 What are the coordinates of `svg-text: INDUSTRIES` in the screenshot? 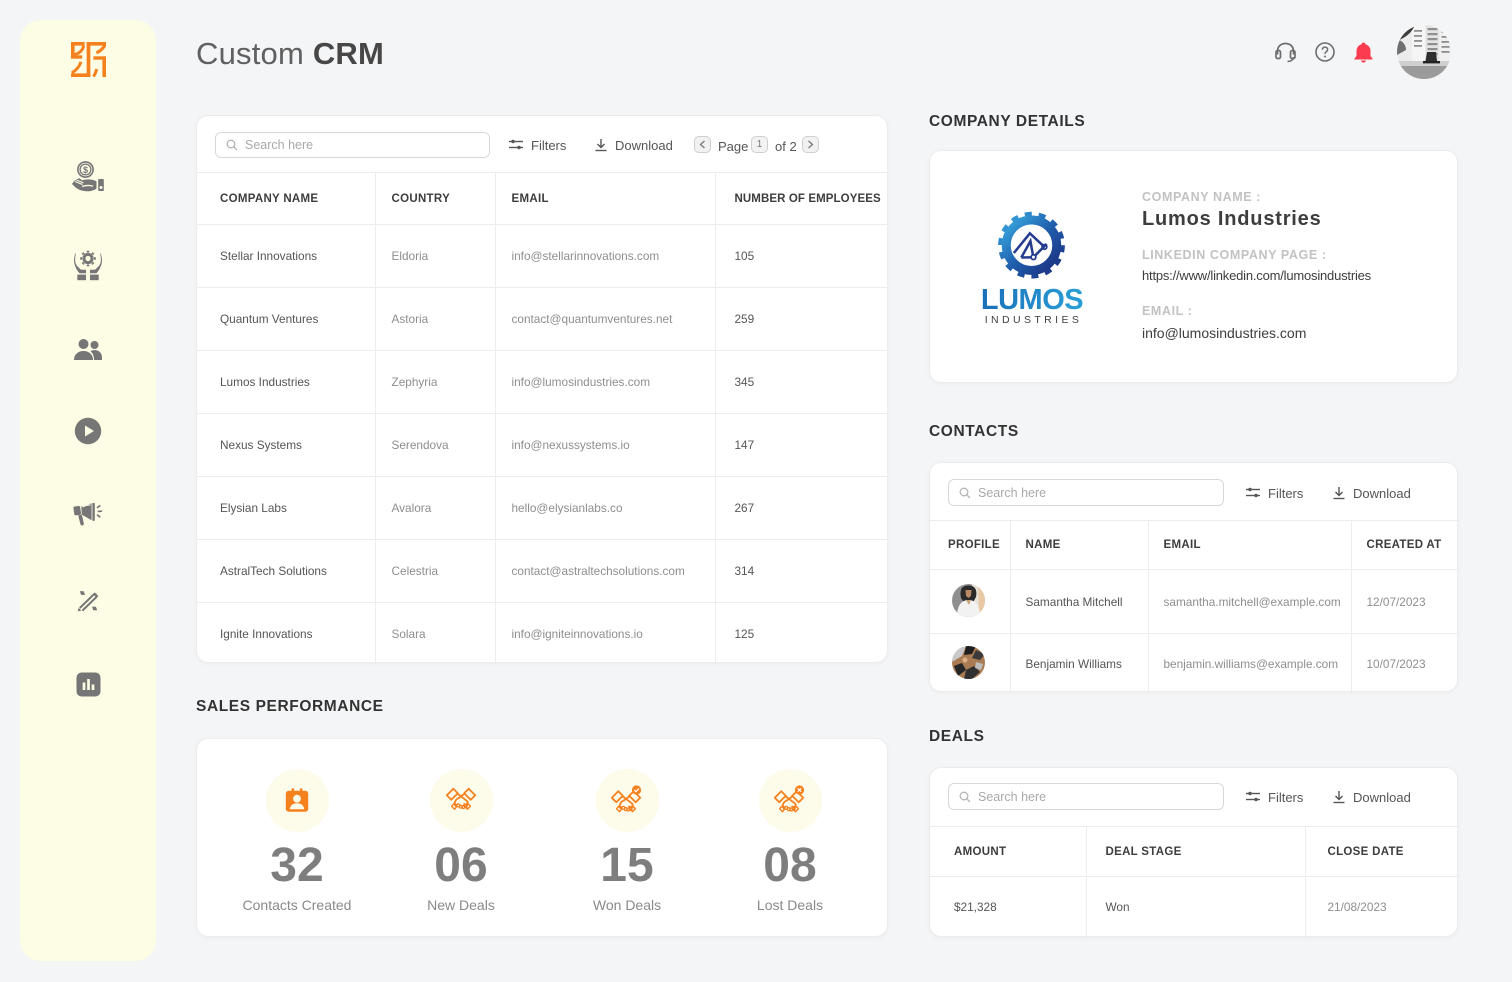 It's located at (1034, 320).